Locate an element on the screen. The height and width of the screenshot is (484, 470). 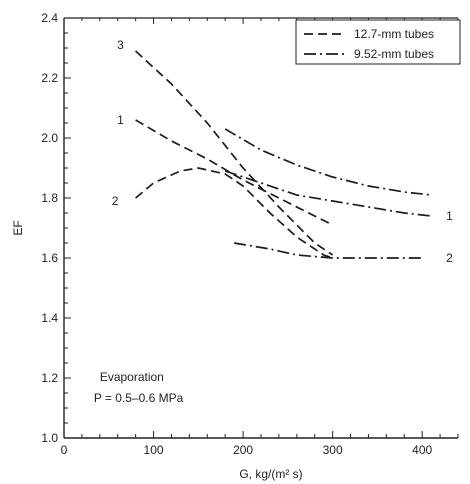
y-tick-label: 2.4 is located at coordinates (49, 18).